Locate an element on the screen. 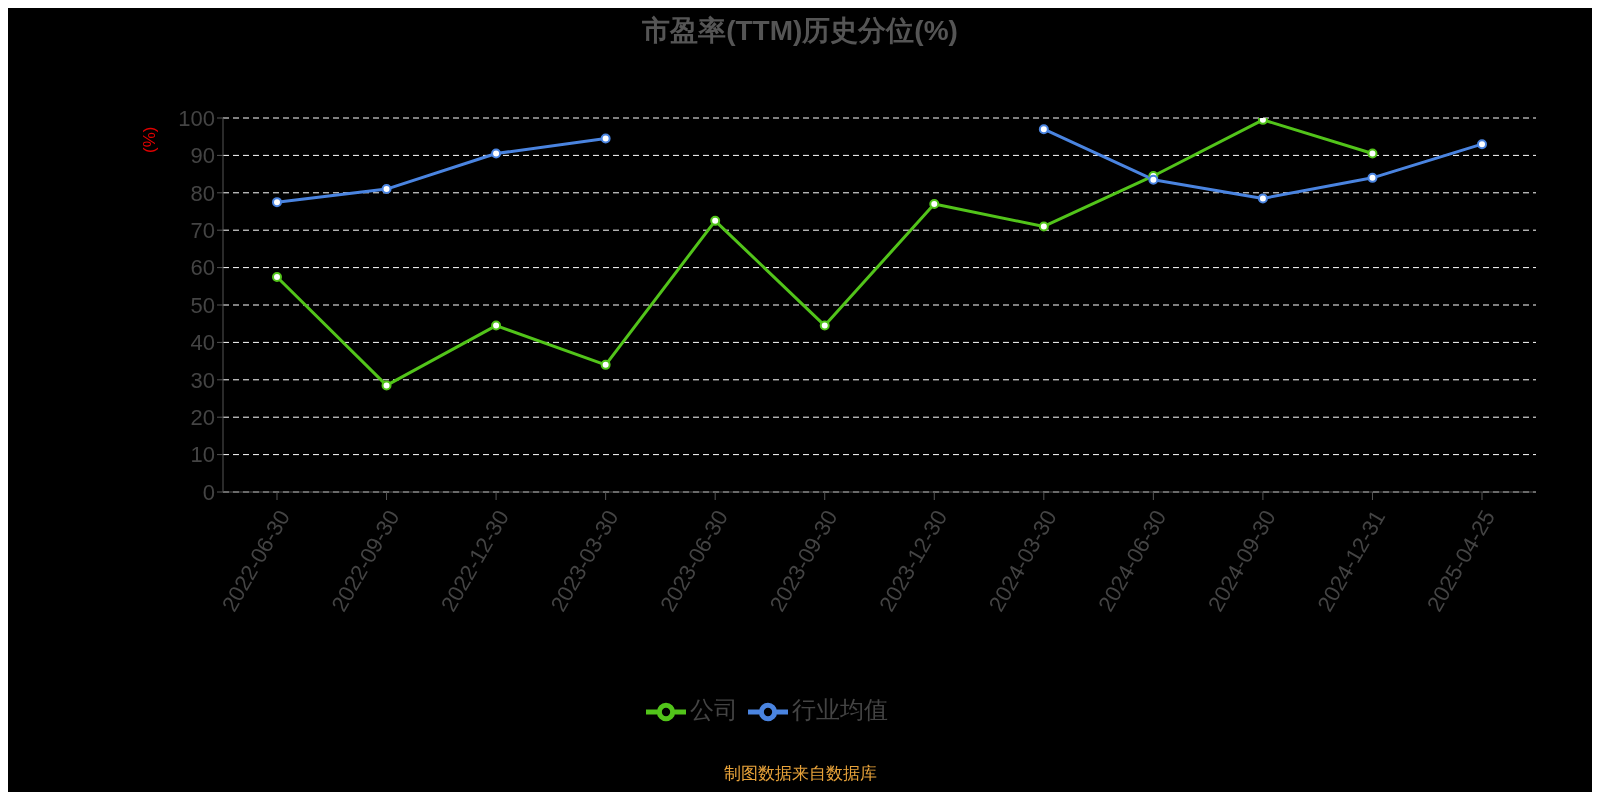 The width and height of the screenshot is (1600, 800). text: 制图数据来自数据库 is located at coordinates (800, 774).